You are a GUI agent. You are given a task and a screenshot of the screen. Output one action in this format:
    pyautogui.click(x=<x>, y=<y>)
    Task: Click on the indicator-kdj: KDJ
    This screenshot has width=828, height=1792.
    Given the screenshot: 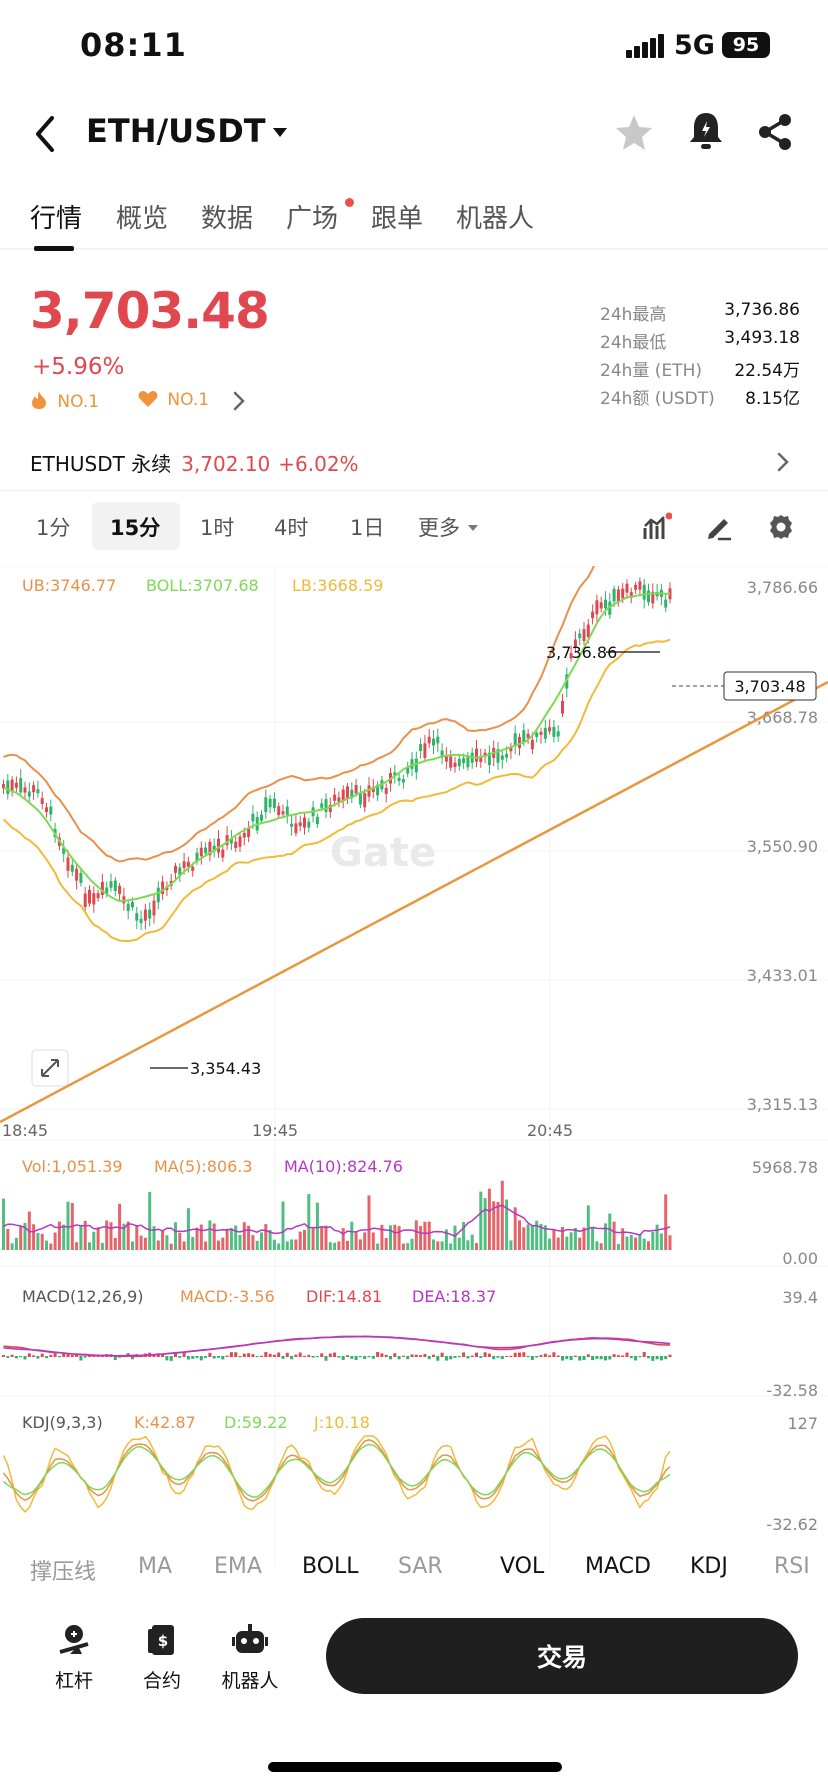 What is the action you would take?
    pyautogui.click(x=709, y=1566)
    